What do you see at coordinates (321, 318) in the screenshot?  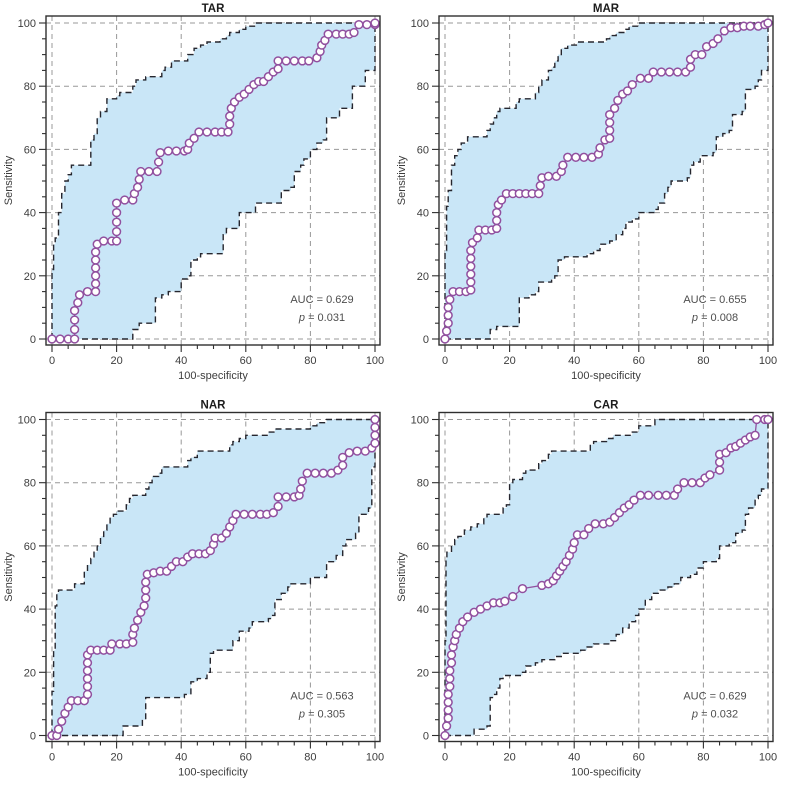 I see `p-value-annotation: p = 0.031` at bounding box center [321, 318].